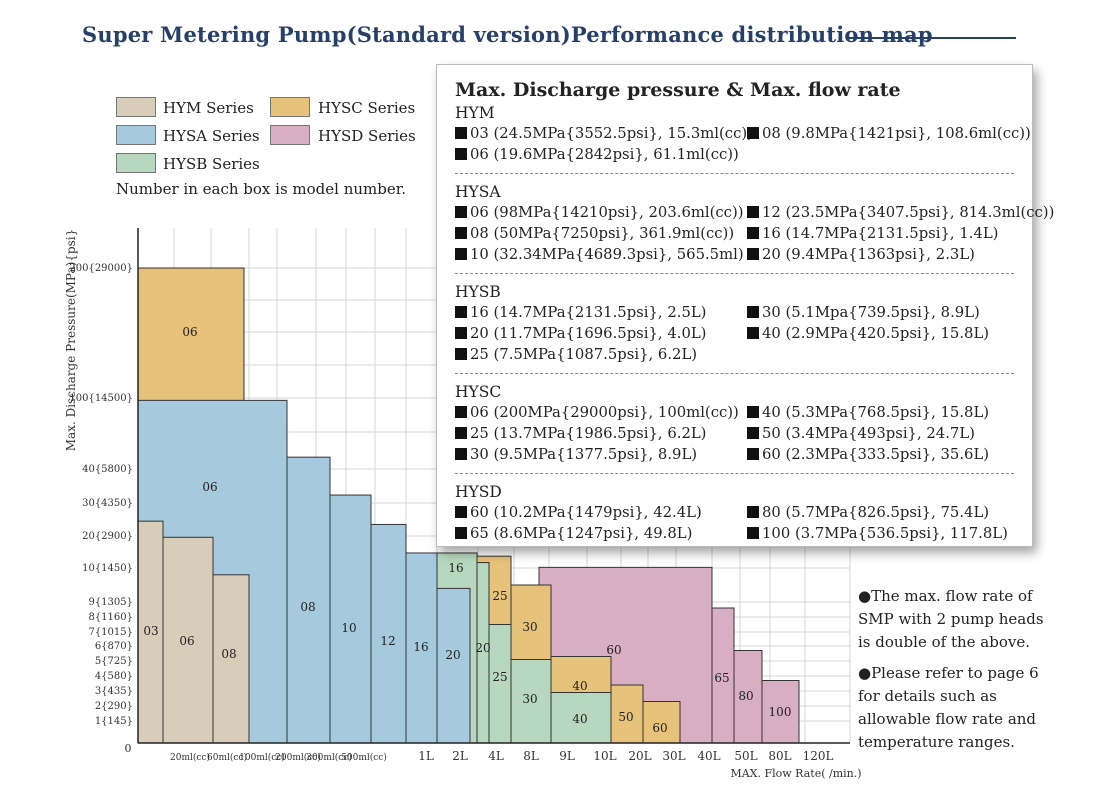 The width and height of the screenshot is (1115, 796). Describe the element at coordinates (601, 512) in the screenshot. I see `spec-item: 60 (10.2MPa{1479psi}, 42.4L)` at that location.